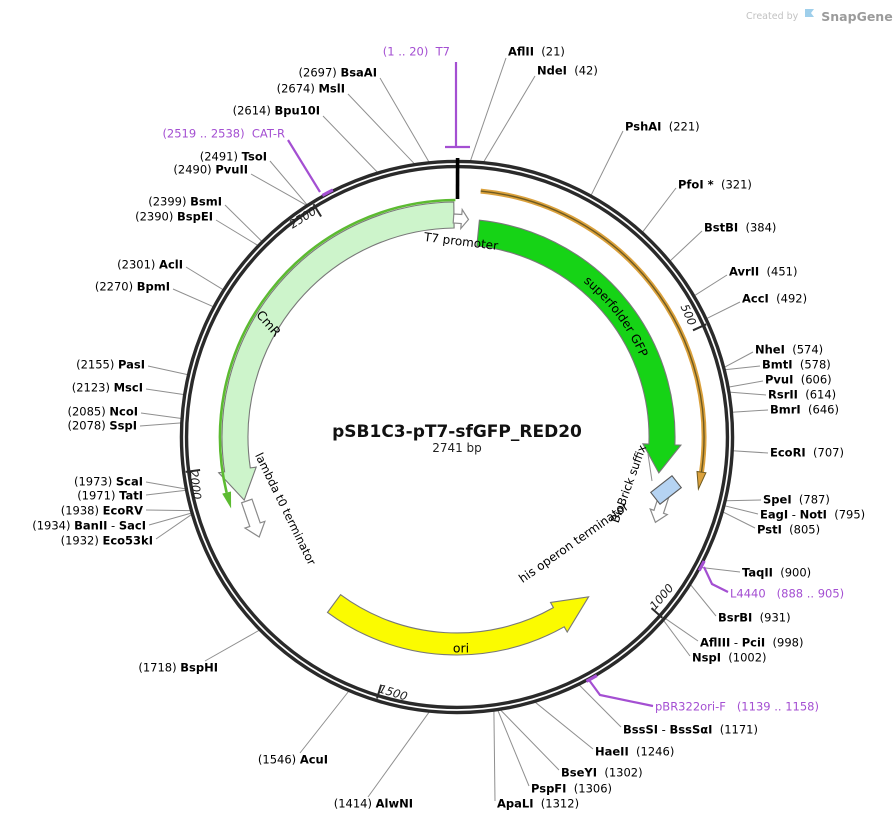  What do you see at coordinates (461, 219) in the screenshot?
I see `t7-promoter-arrow` at bounding box center [461, 219].